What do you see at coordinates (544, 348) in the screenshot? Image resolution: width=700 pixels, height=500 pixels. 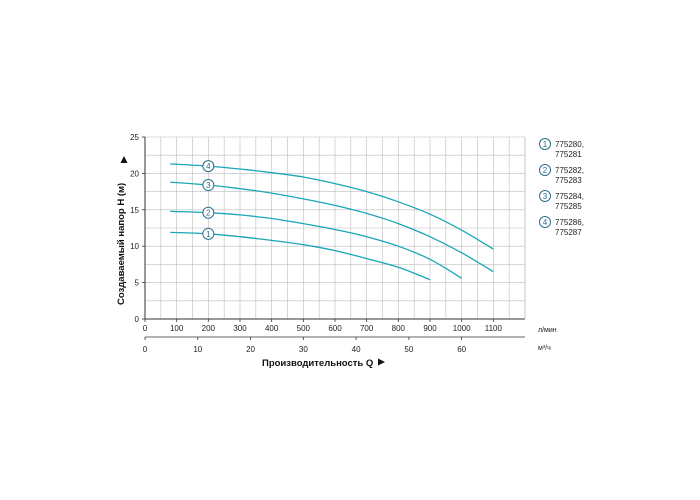 I see `x-unit-bottom: м³/ч` at bounding box center [544, 348].